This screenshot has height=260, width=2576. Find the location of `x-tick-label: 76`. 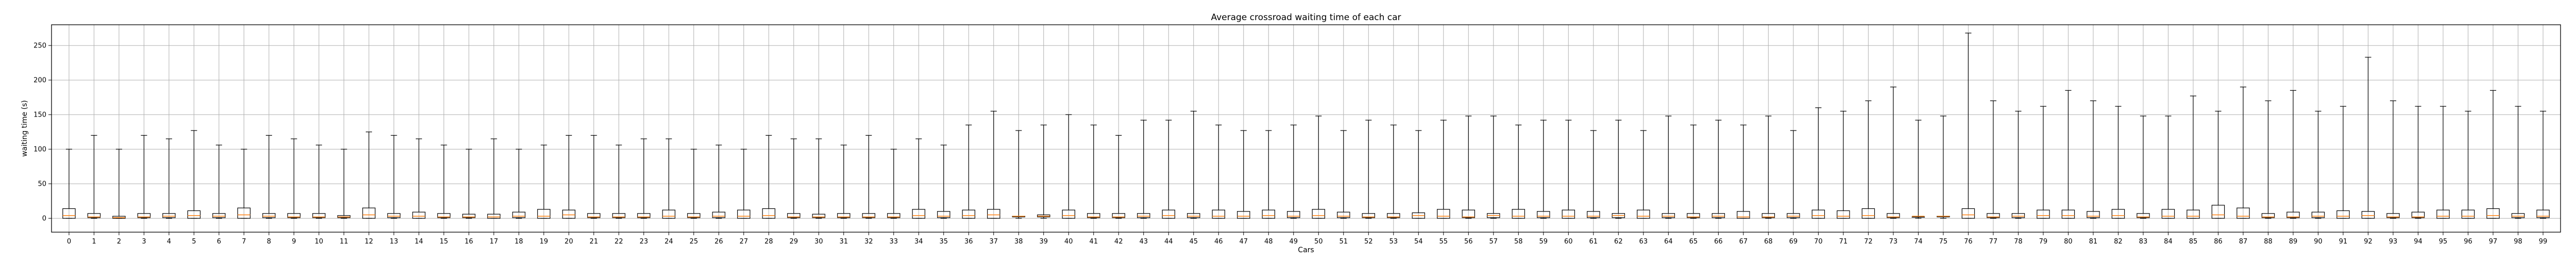

x-tick-label: 76 is located at coordinates (1968, 242).